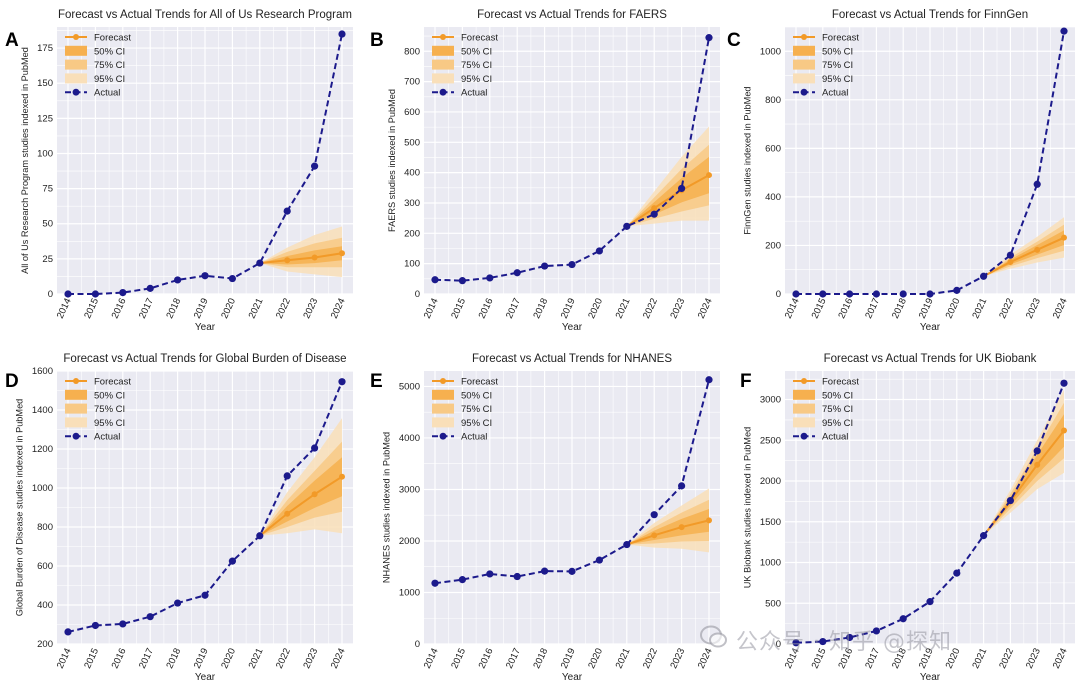 This screenshot has width=1080, height=684. Describe the element at coordinates (42, 410) in the screenshot. I see `y-tick-label: 1400` at that location.